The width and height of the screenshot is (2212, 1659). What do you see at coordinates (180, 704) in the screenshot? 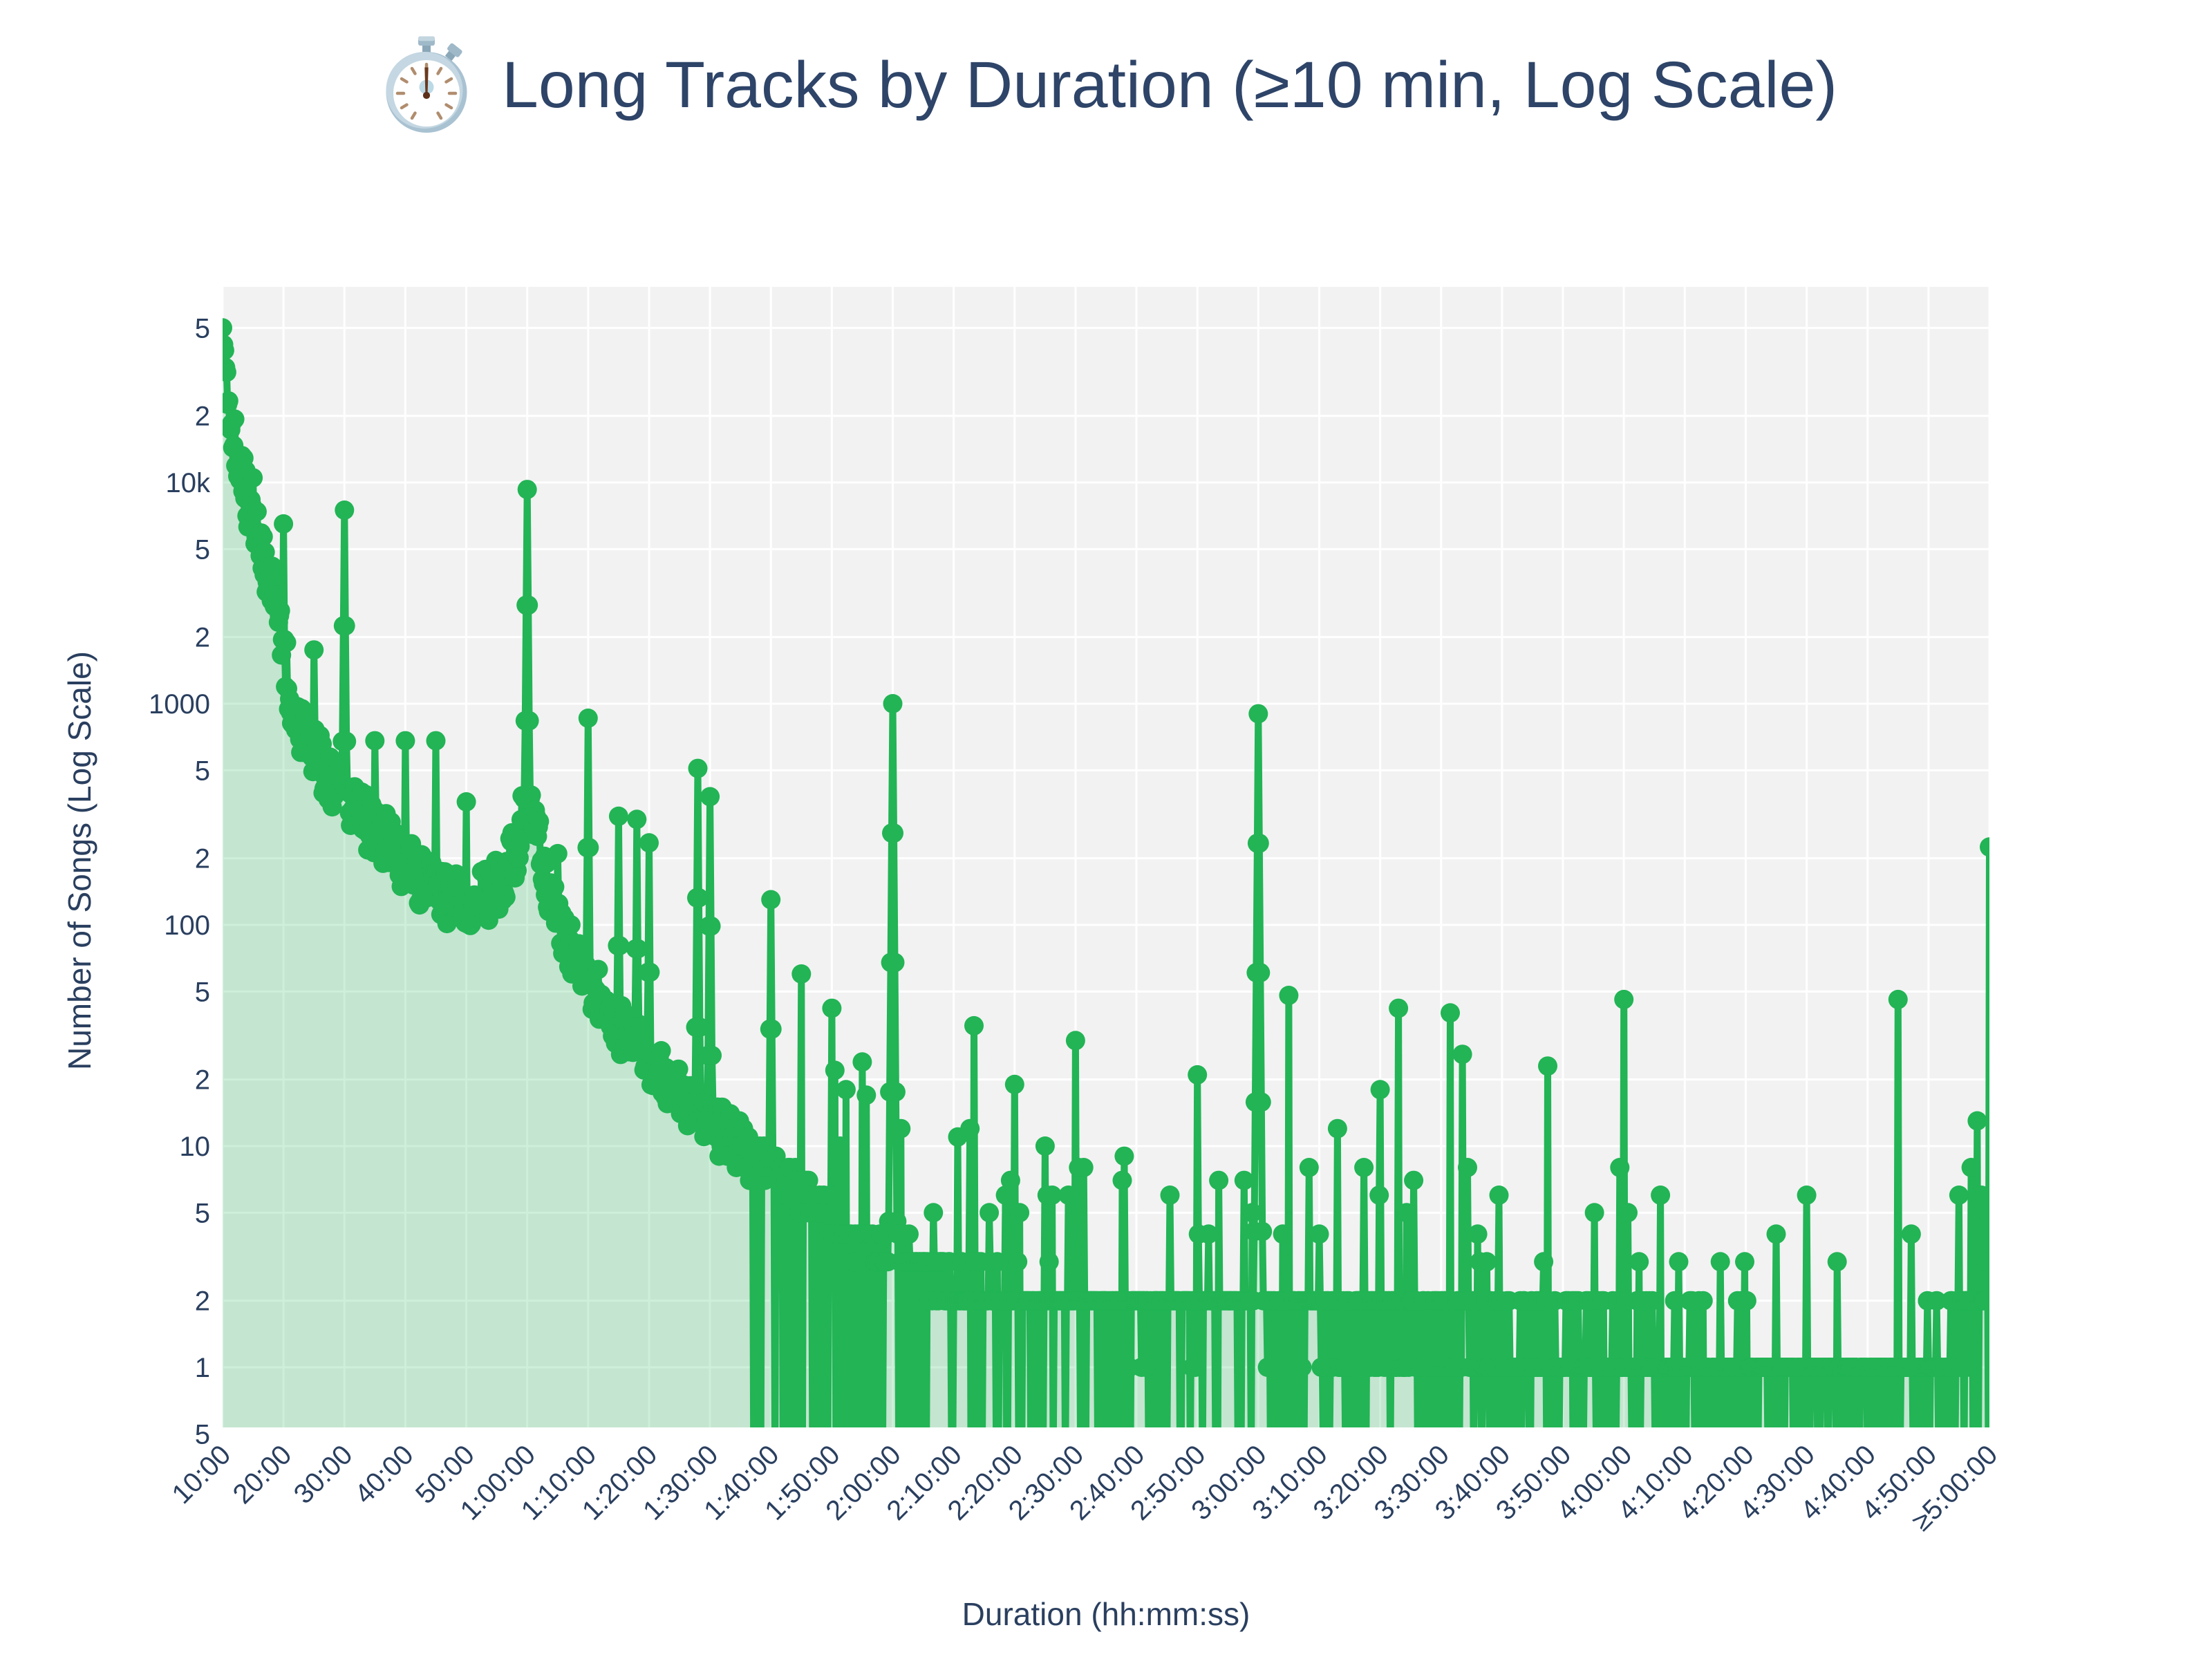
I see `y-tick-label: 1000` at bounding box center [180, 704].